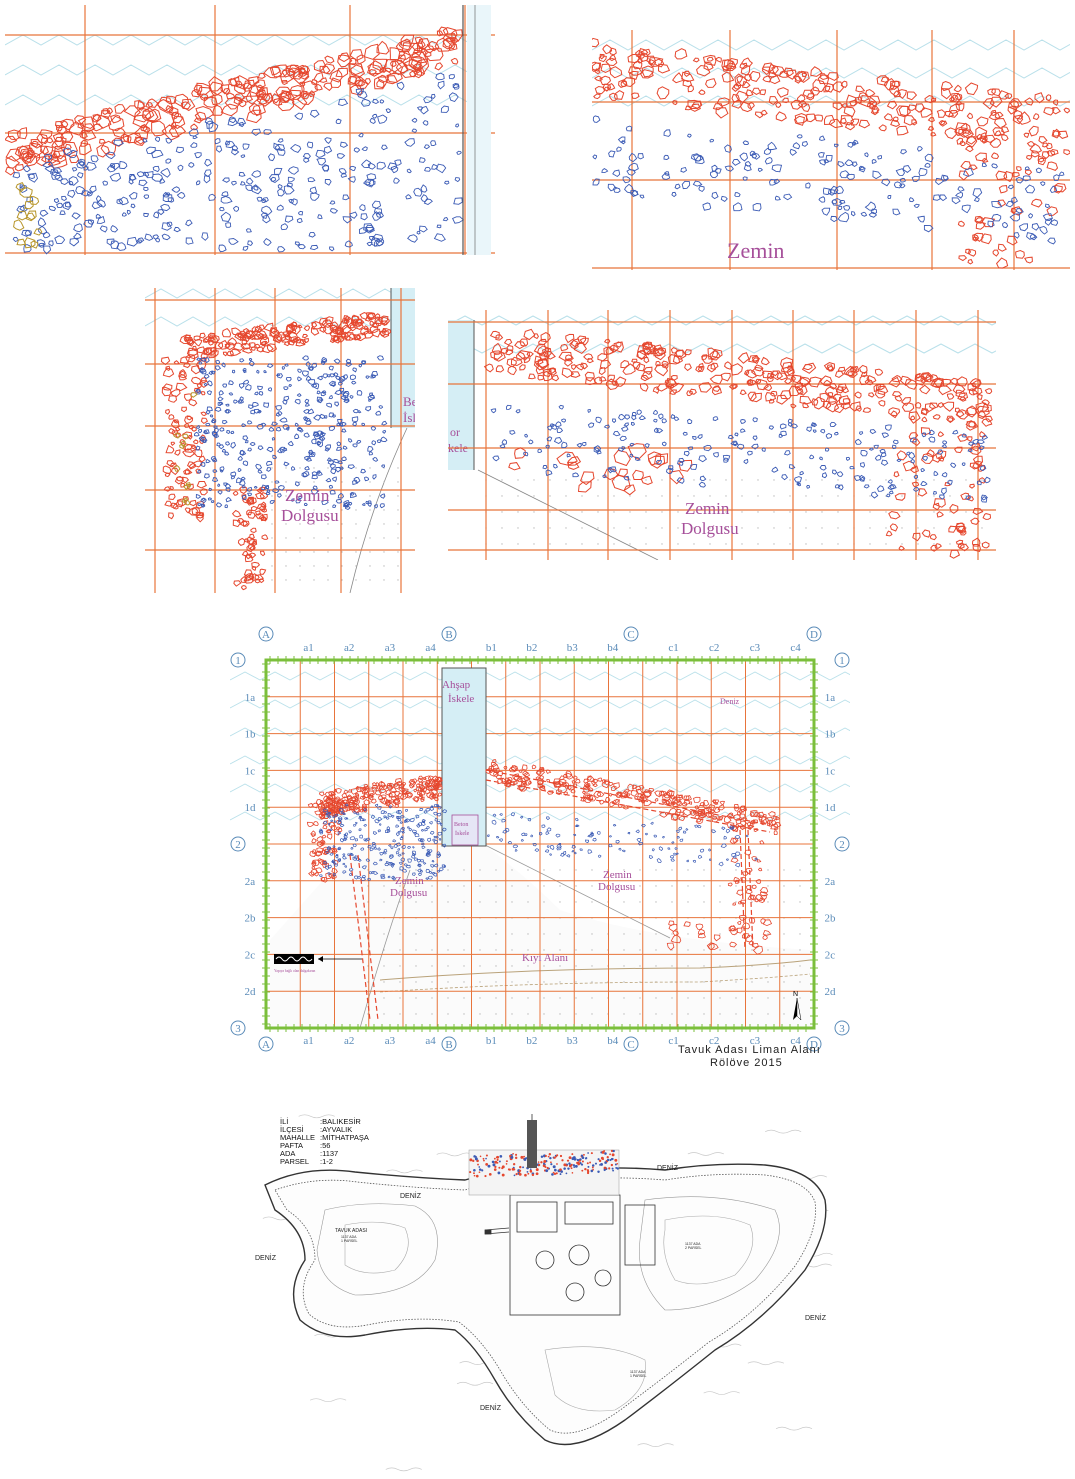  Describe the element at coordinates (630, 635) in the screenshot. I see `column-marker-label: C` at that location.